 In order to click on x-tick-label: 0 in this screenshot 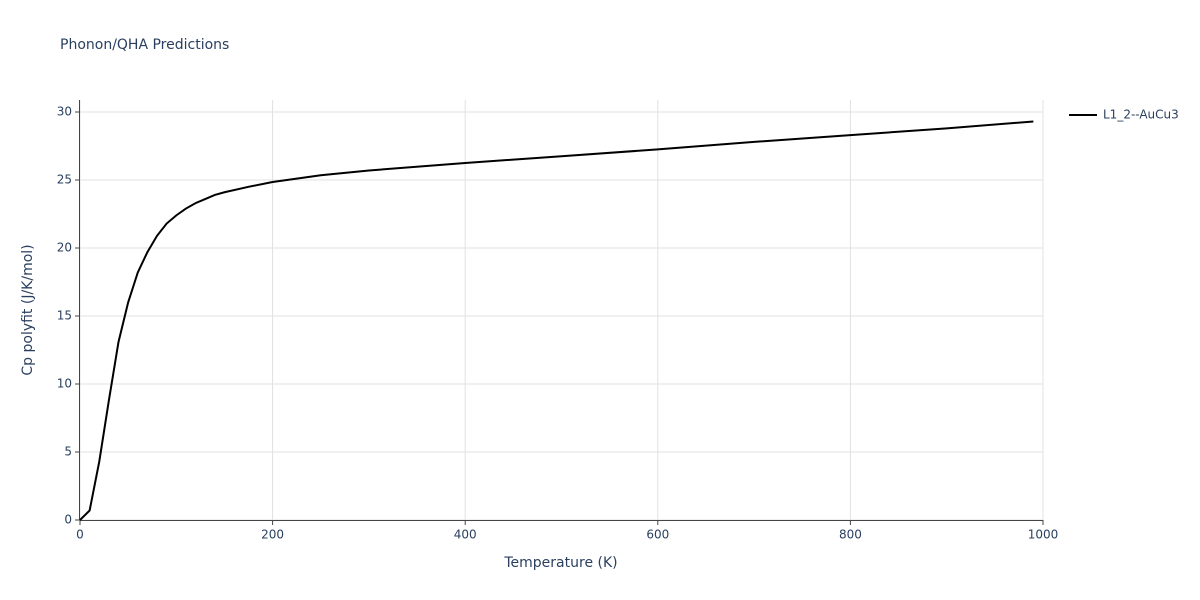, I will do `click(80, 535)`.